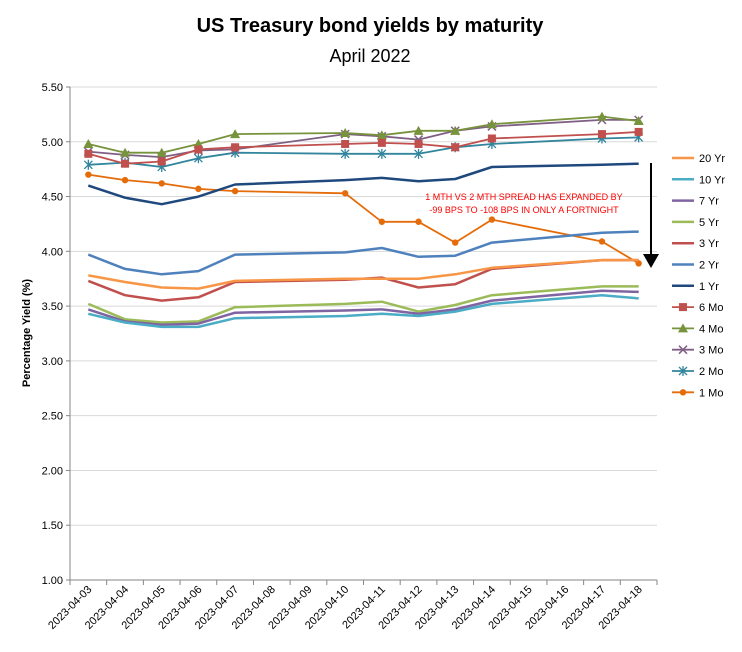 The width and height of the screenshot is (742, 652). I want to click on legend-label: 2 Yr, so click(709, 266).